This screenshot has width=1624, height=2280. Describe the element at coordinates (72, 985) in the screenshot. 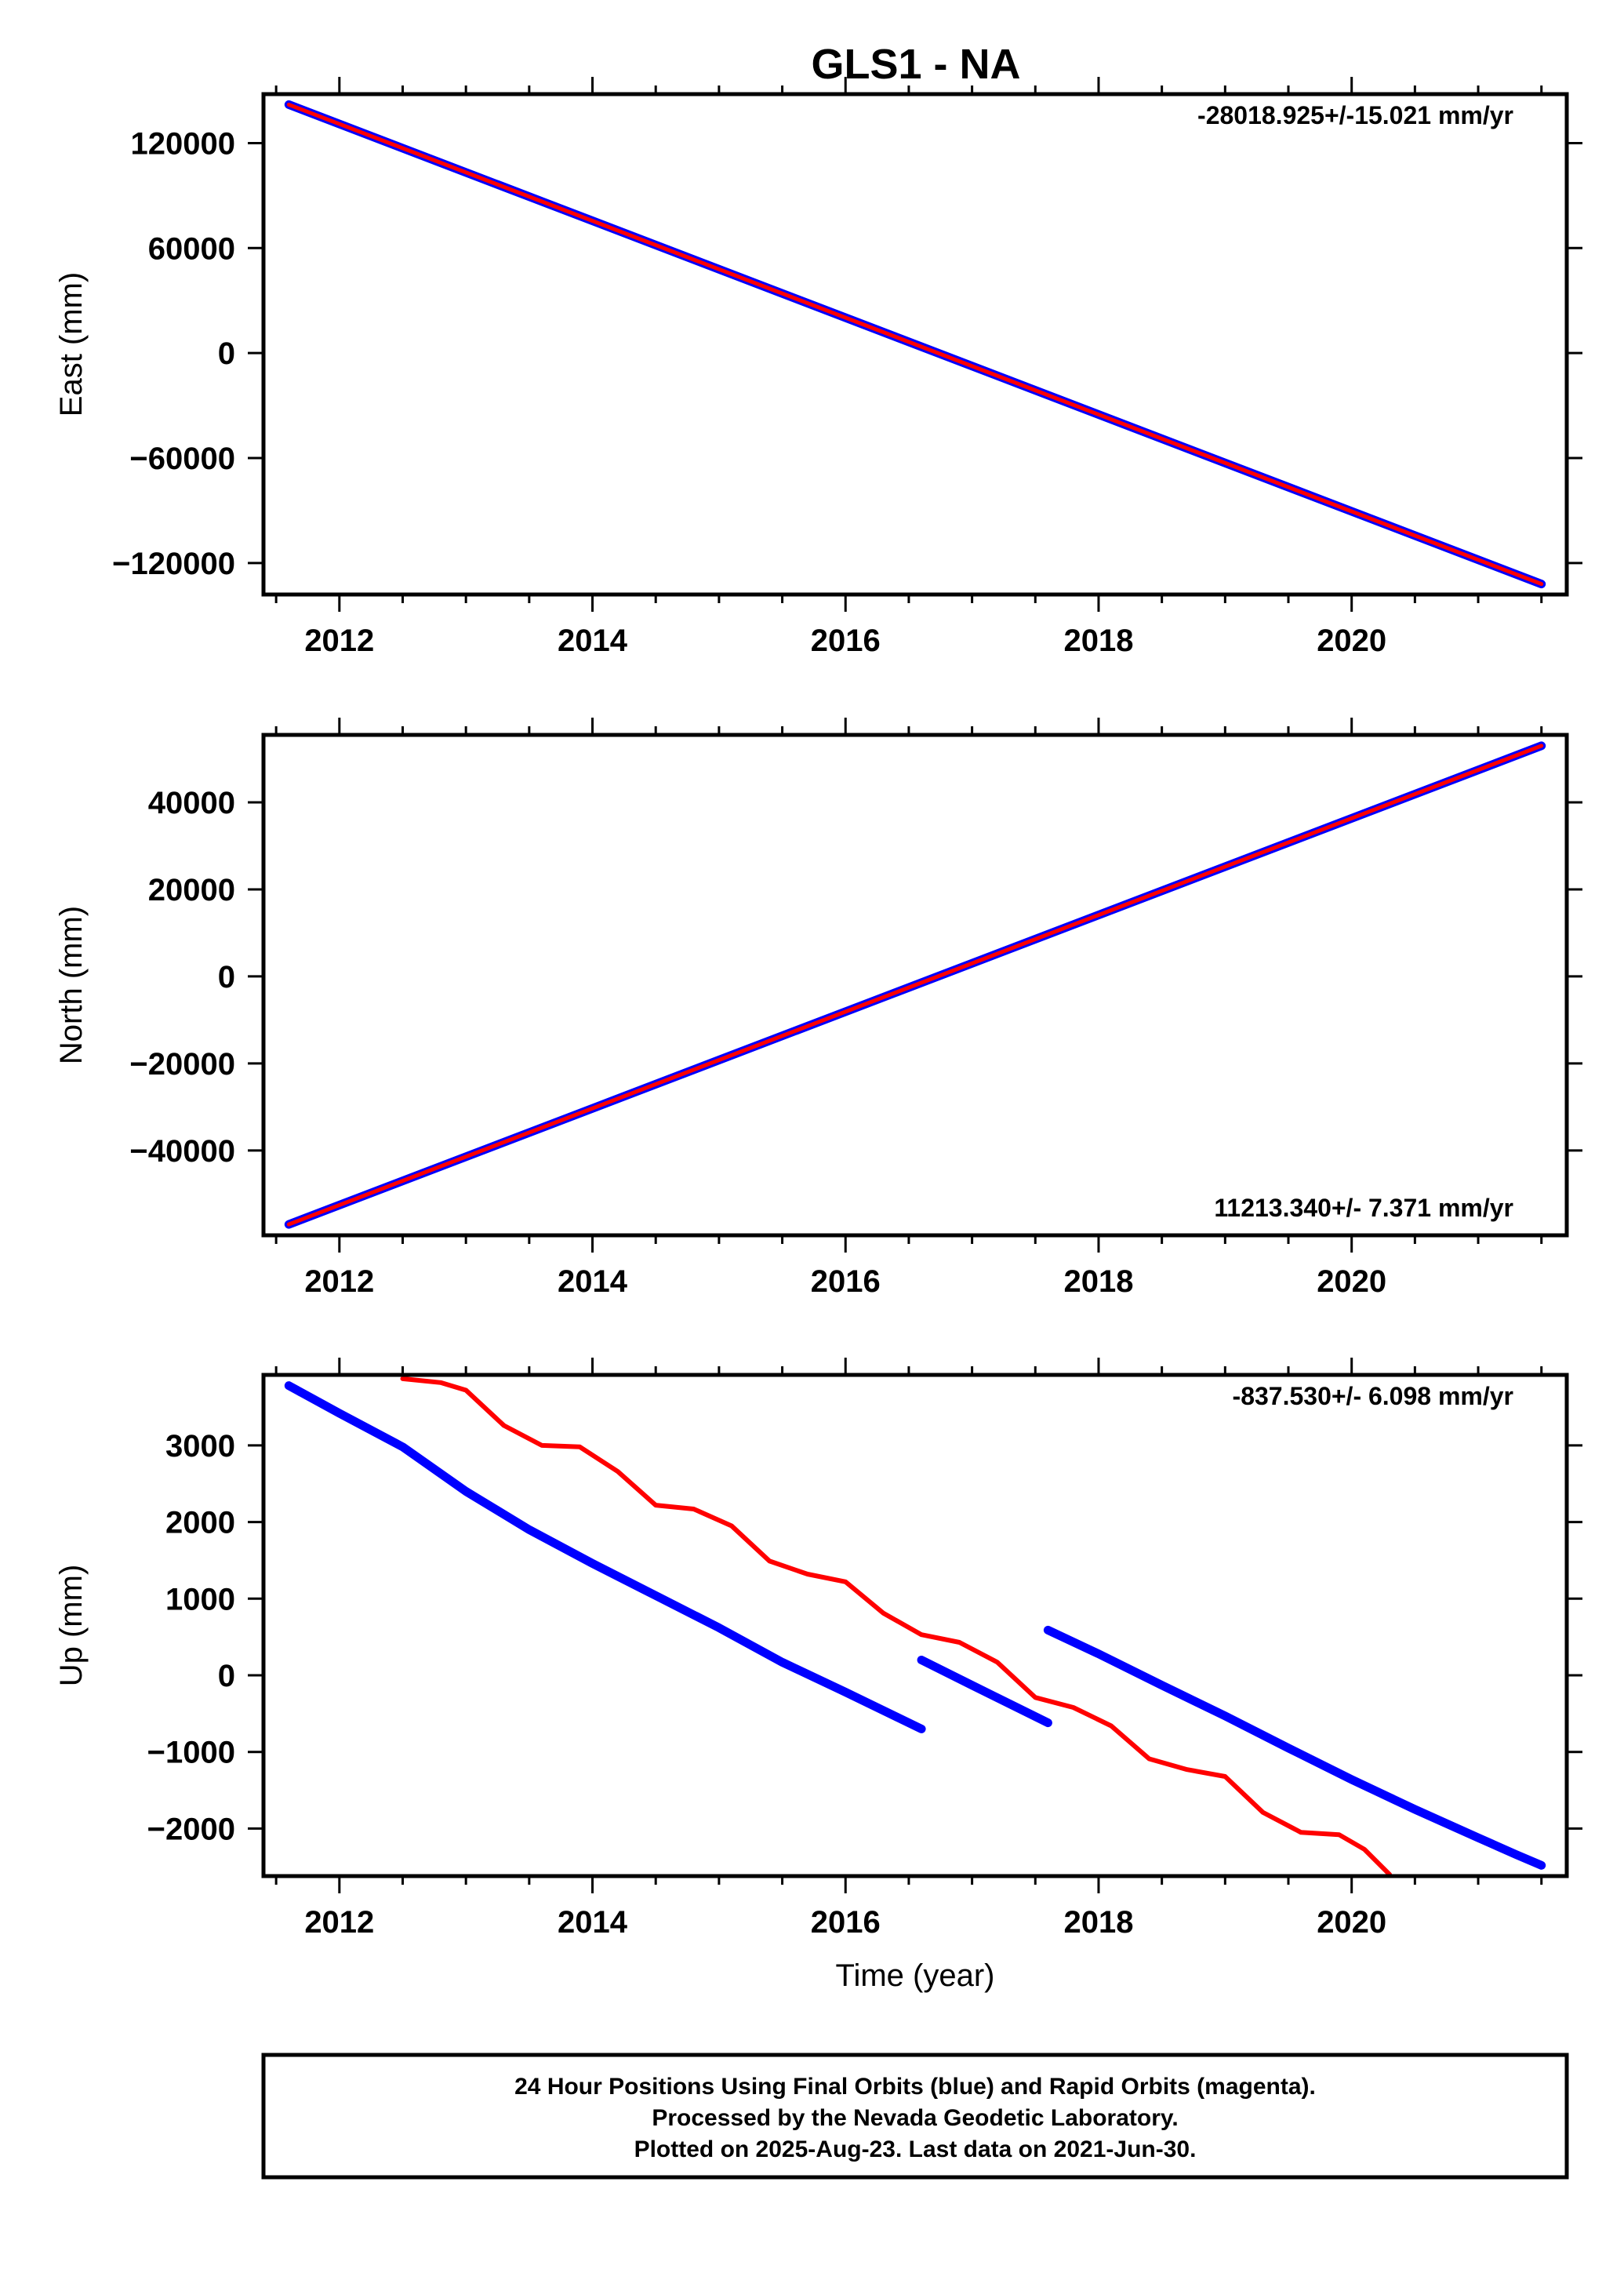

I see `y-axis-label: North (mm)` at that location.